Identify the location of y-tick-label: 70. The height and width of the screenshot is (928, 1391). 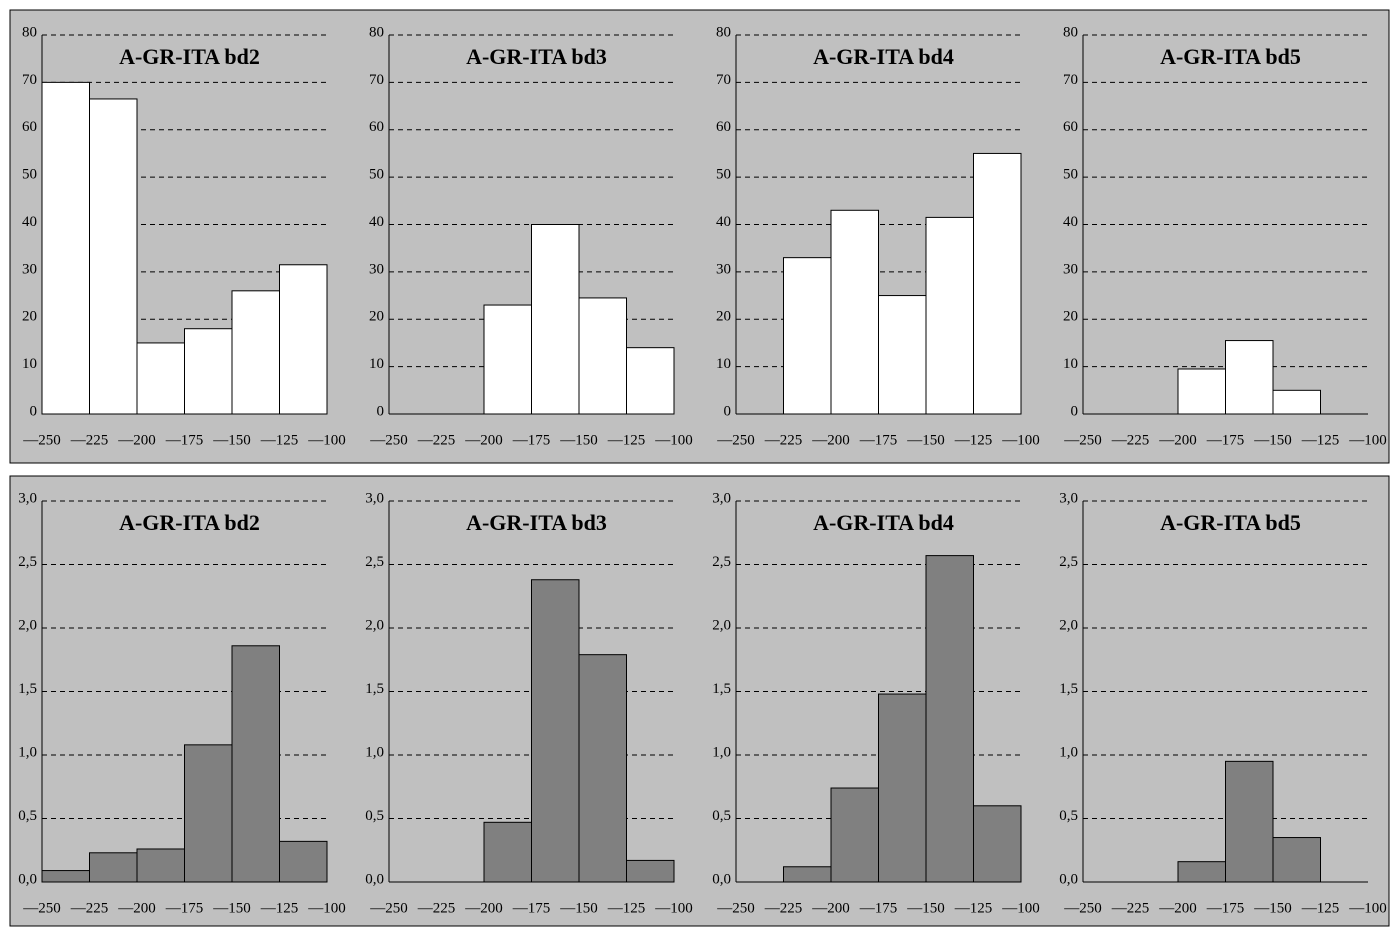
(1070, 80).